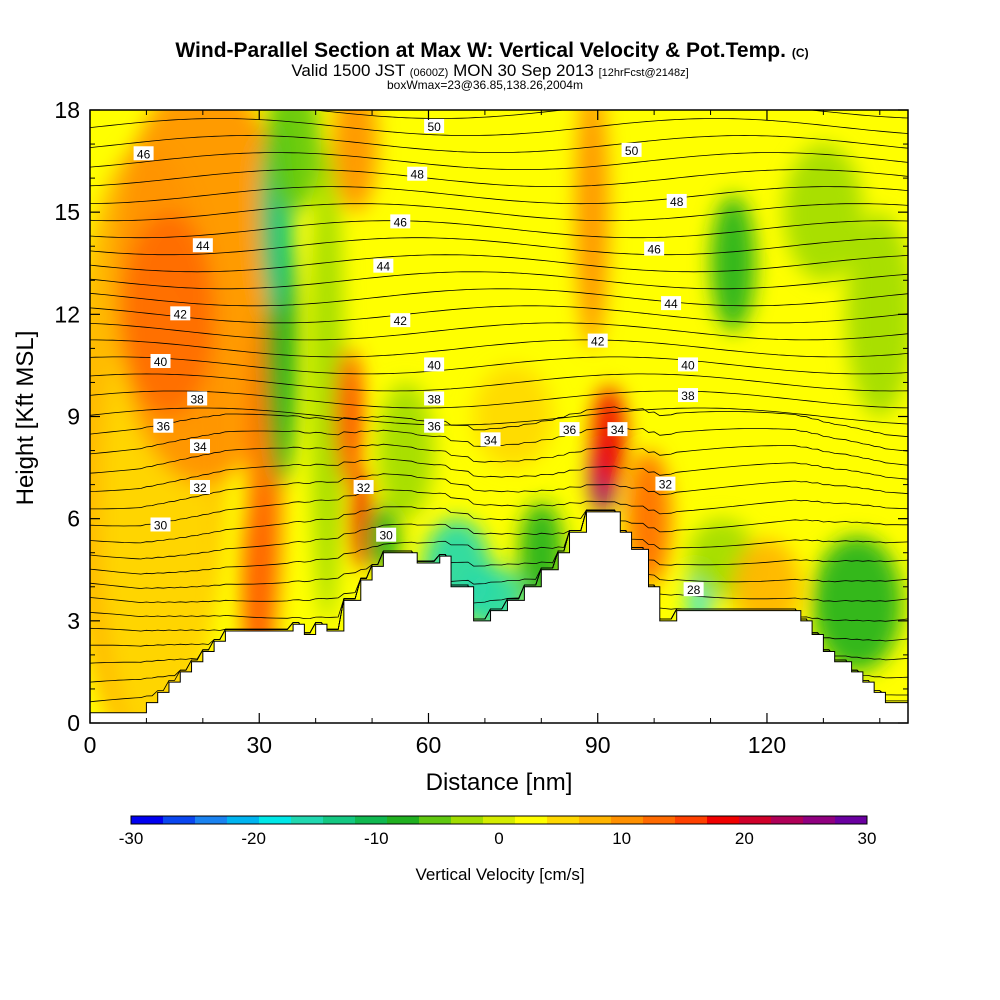 Image resolution: width=1000 pixels, height=1000 pixels. I want to click on x-tick-label: 0, so click(90, 745).